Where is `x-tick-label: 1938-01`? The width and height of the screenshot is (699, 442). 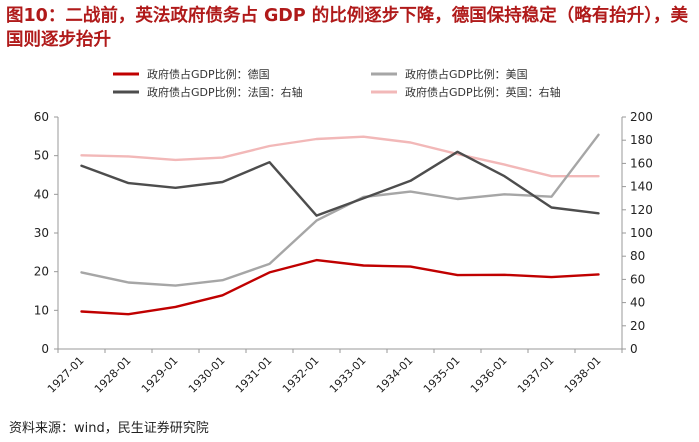 x-tick-label: 1938-01 is located at coordinates (583, 375).